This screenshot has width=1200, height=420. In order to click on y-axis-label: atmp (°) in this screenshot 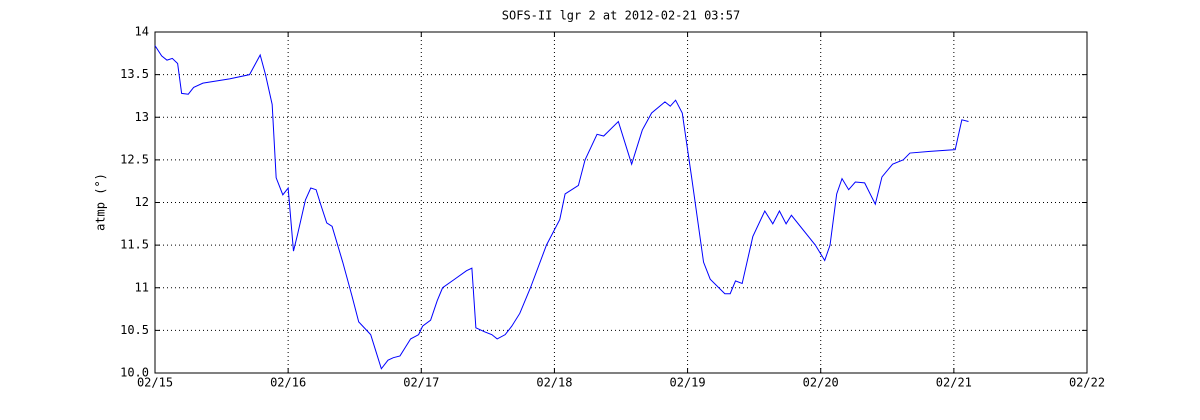, I will do `click(101, 202)`.